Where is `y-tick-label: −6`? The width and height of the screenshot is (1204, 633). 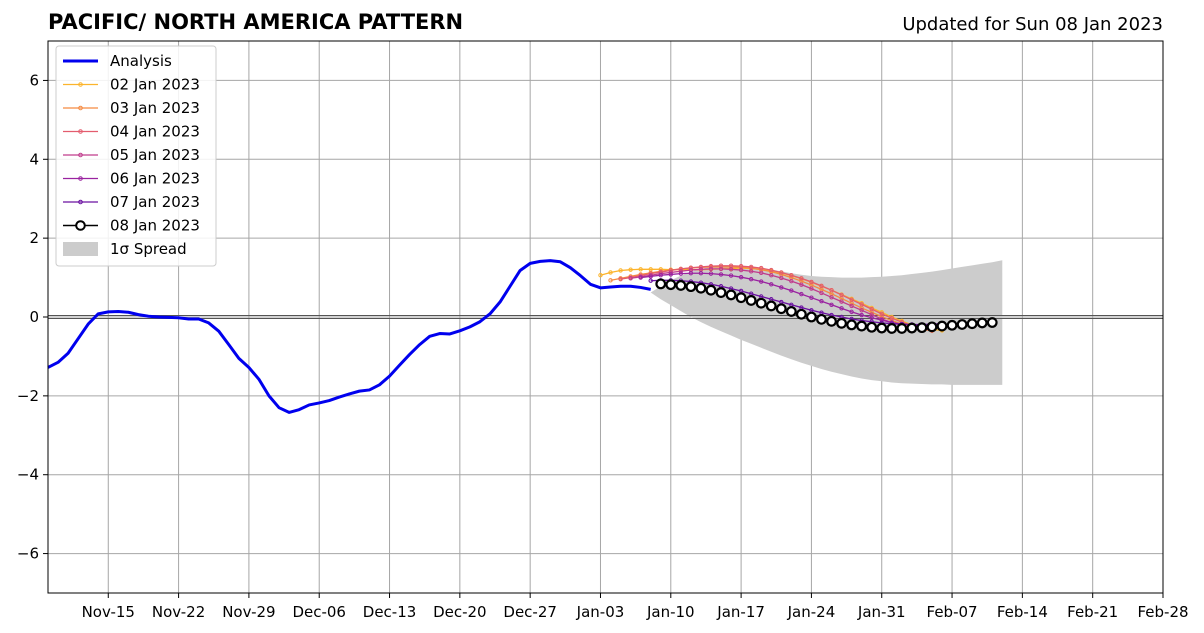
y-tick-label: −6 is located at coordinates (28, 554).